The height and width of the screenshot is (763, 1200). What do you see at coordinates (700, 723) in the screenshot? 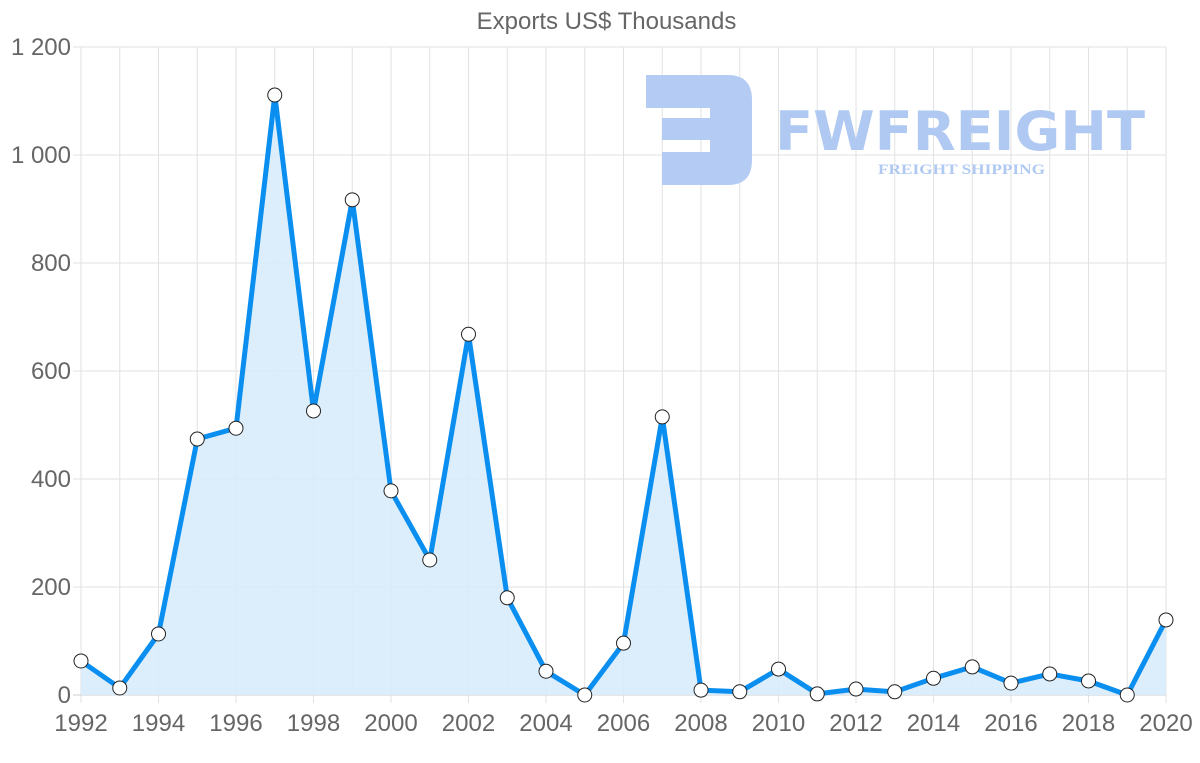
I see `x-tick-label: 2008` at bounding box center [700, 723].